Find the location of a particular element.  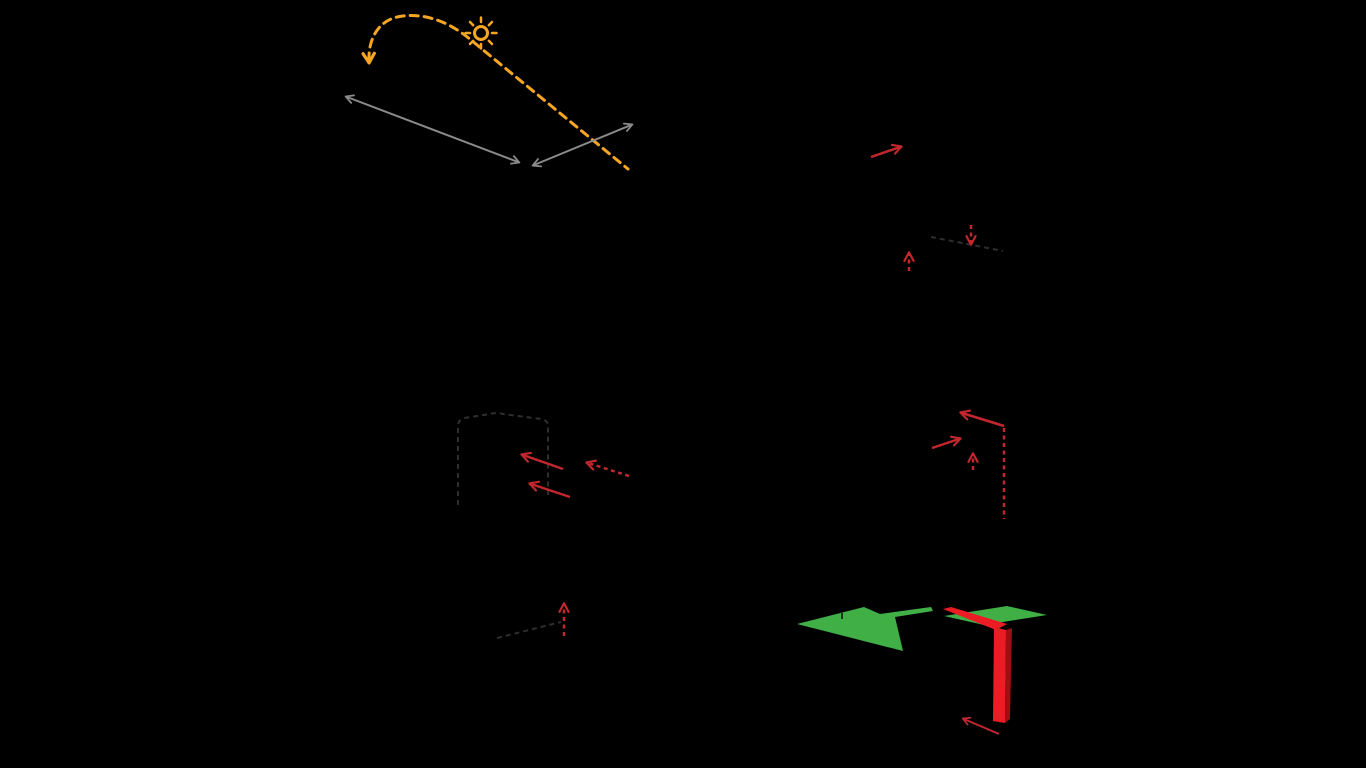

red-column-front-face is located at coordinates (999, 675).